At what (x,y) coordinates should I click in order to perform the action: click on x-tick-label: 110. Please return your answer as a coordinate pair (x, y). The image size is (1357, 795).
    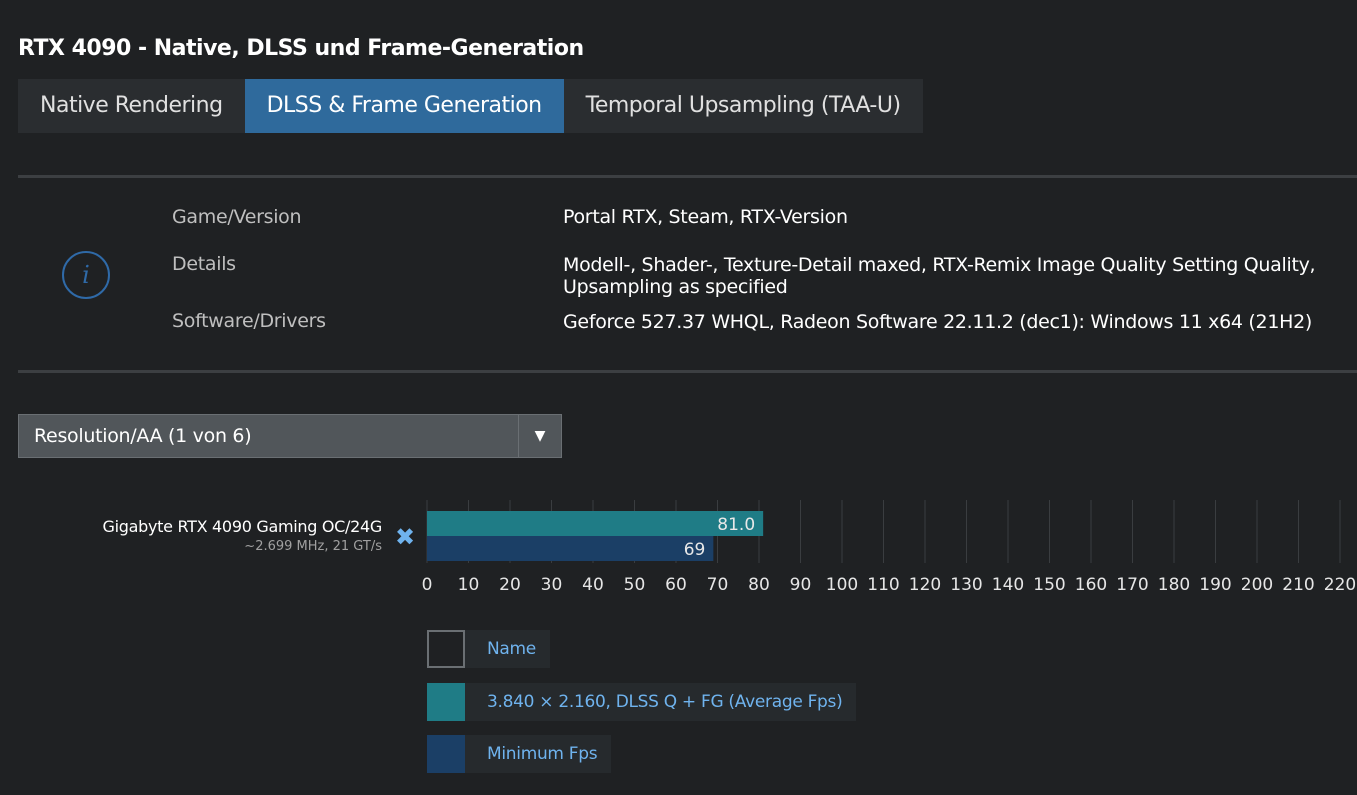
    Looking at the image, I should click on (883, 585).